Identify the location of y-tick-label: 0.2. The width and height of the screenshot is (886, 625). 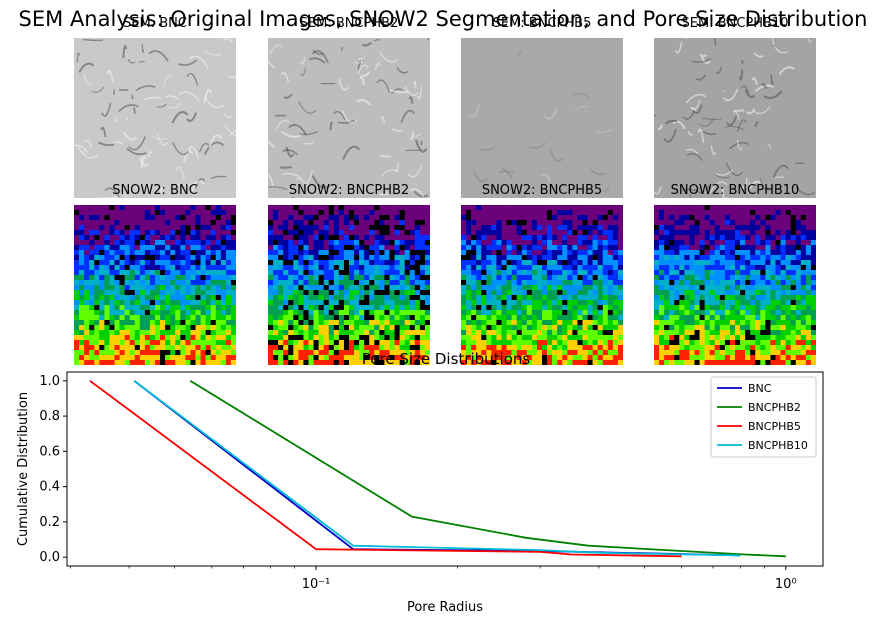
(49, 522).